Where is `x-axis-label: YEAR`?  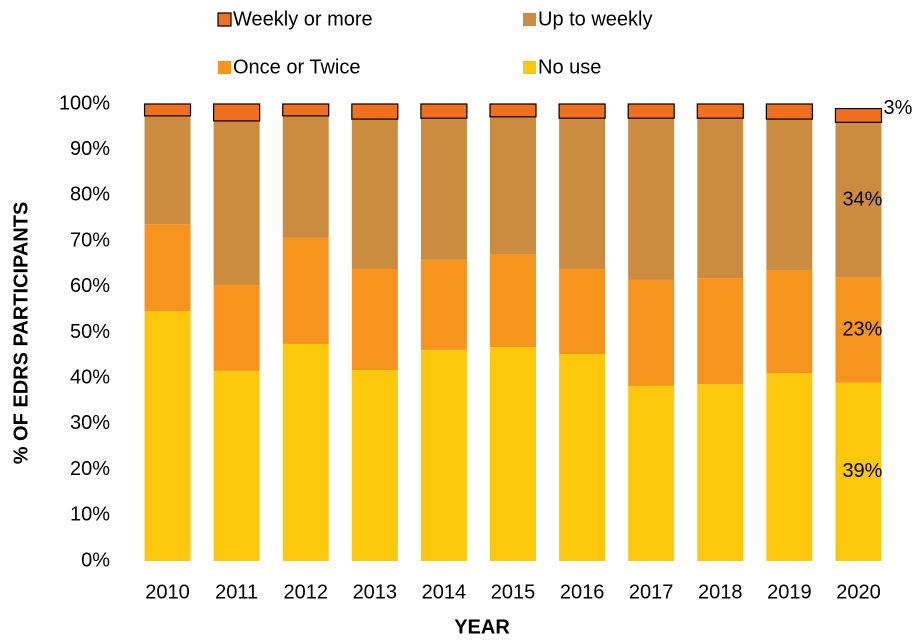 x-axis-label: YEAR is located at coordinates (482, 627).